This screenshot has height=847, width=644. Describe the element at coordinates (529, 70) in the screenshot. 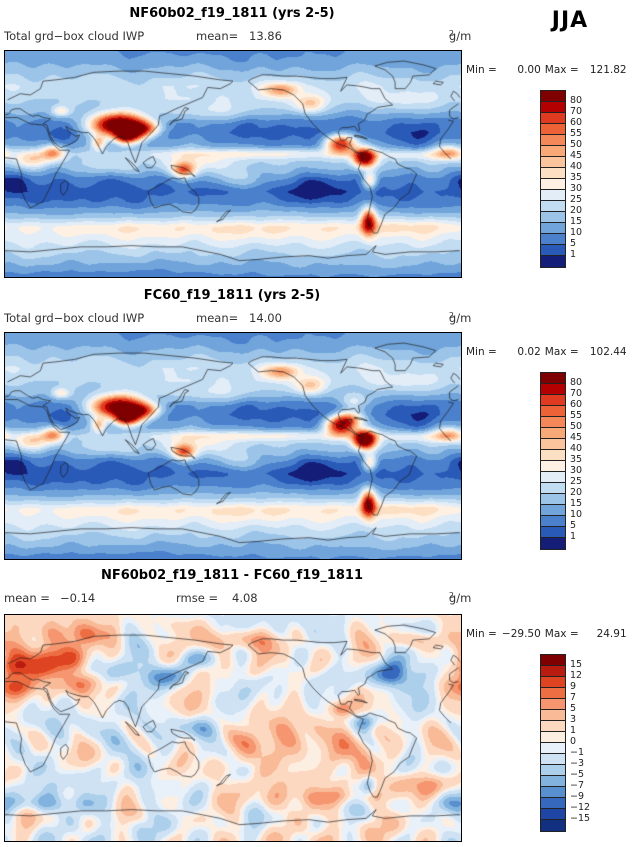

I see `min-value: 0.00` at that location.